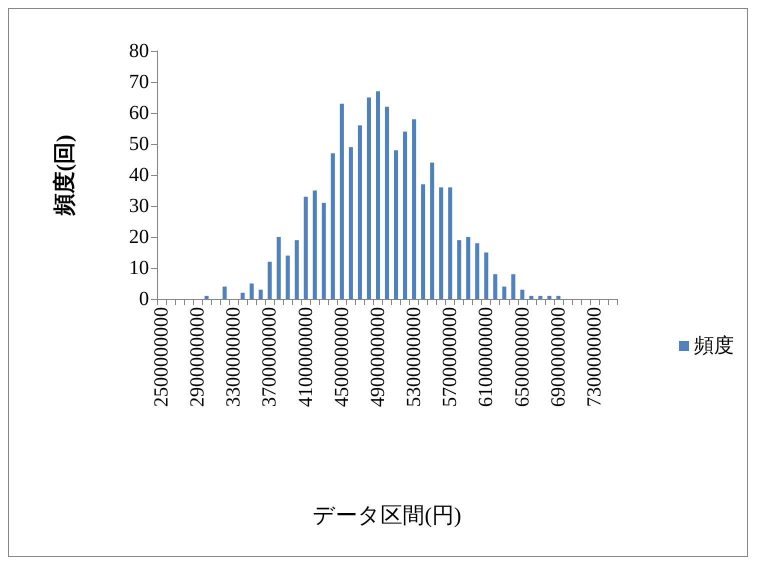 This screenshot has width=758, height=567. Describe the element at coordinates (139, 237) in the screenshot. I see `y-tick-label: 20` at that location.